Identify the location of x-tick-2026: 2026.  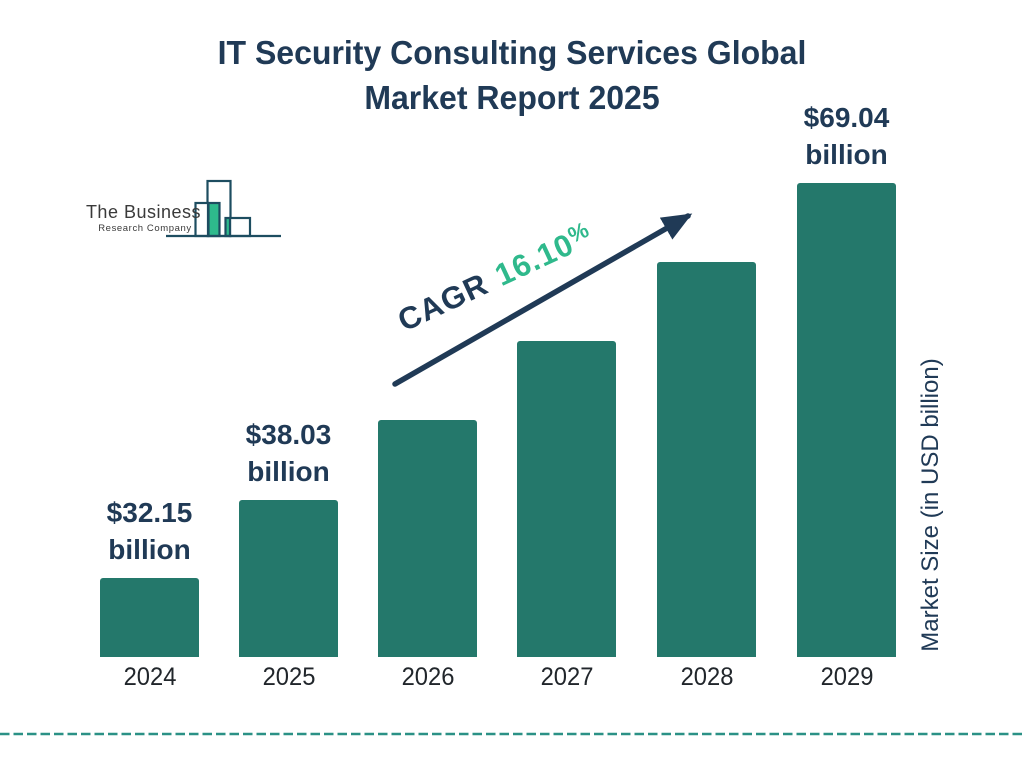
(427, 677).